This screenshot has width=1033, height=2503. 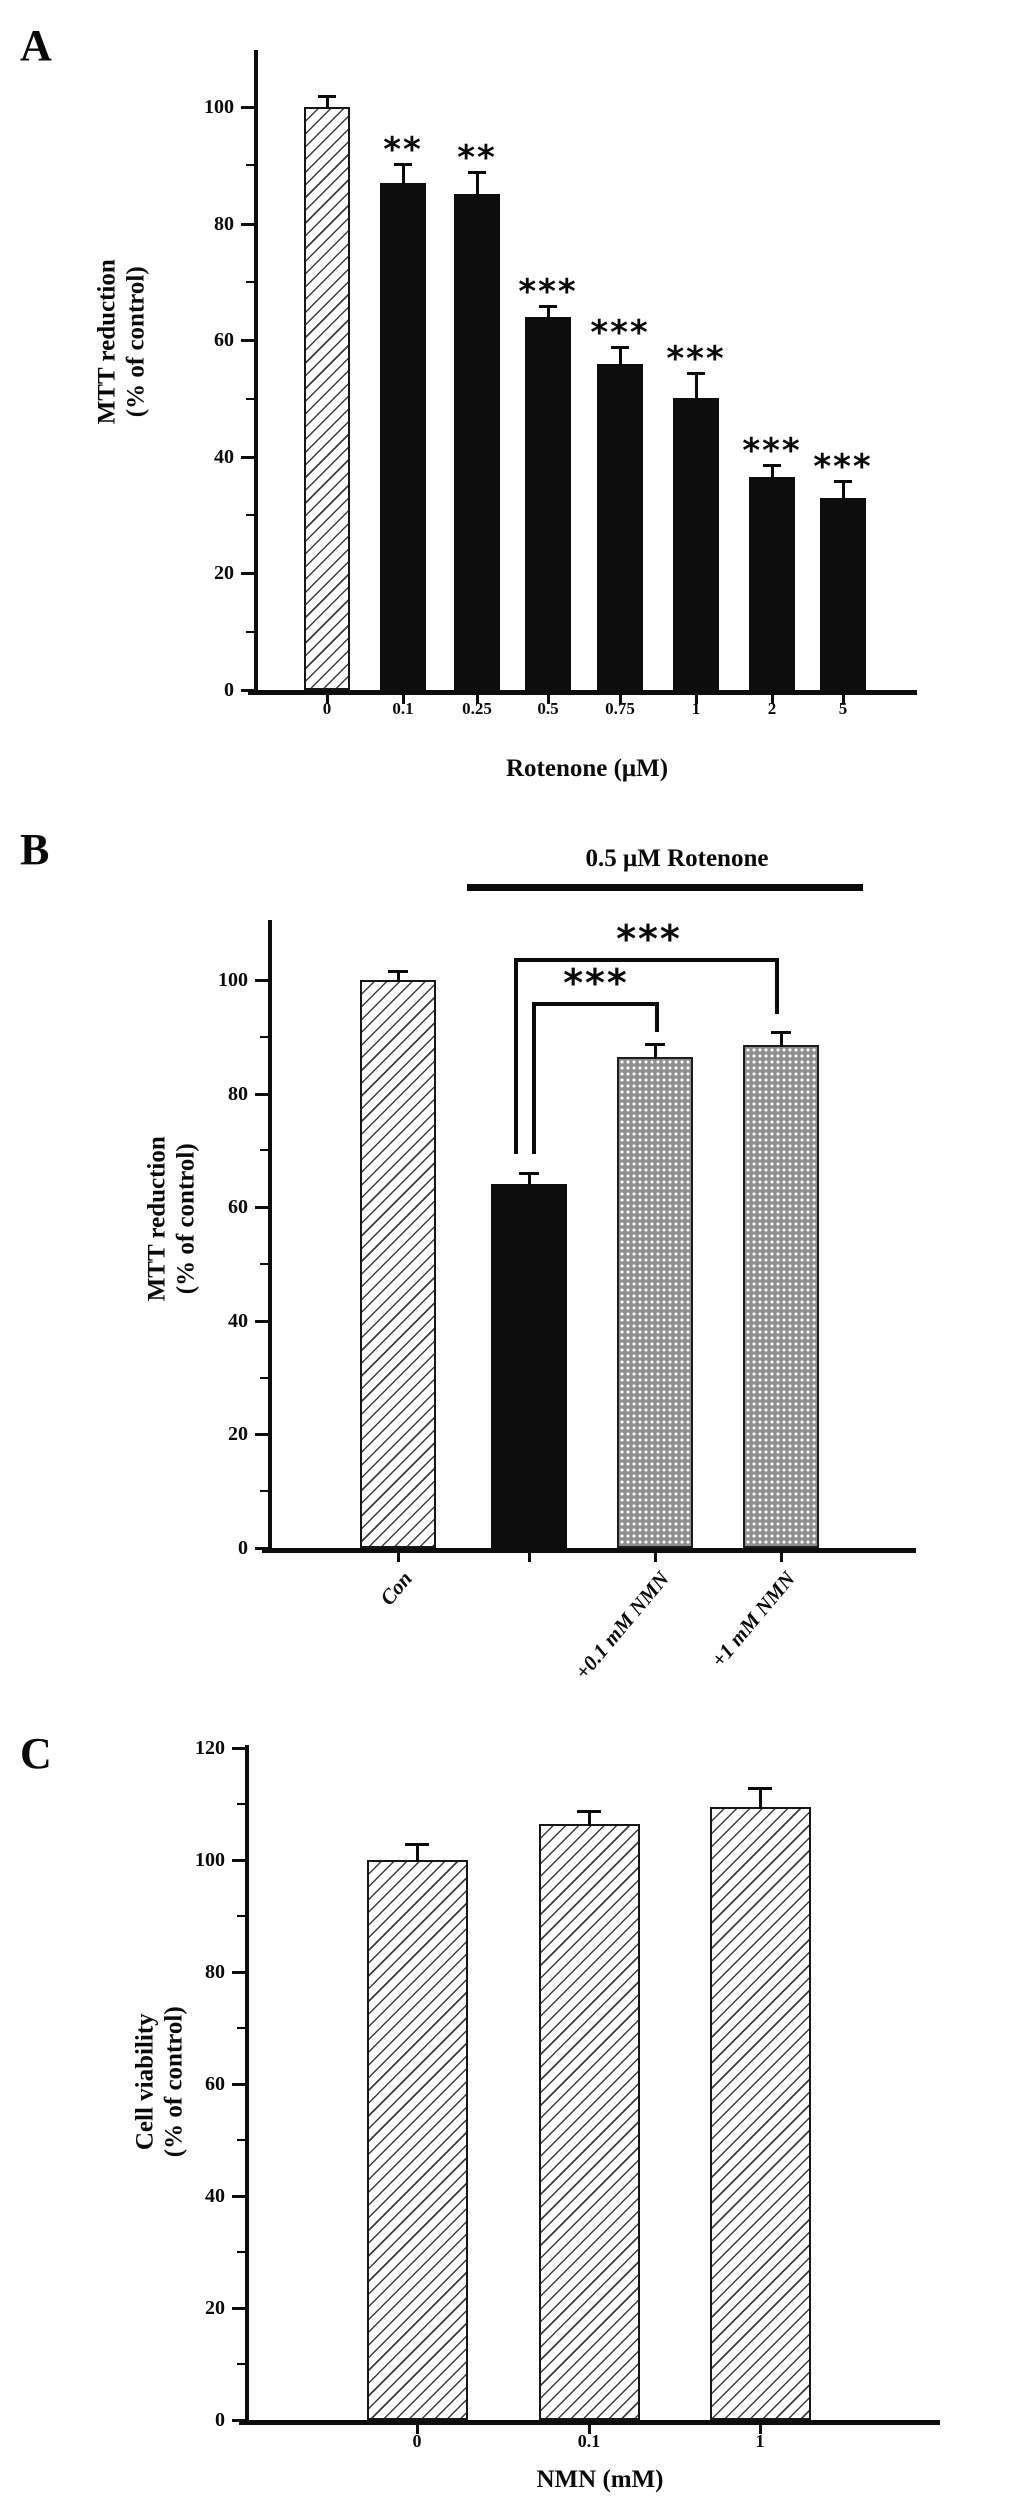 What do you see at coordinates (843, 708) in the screenshot?
I see `x-tick-label: 5` at bounding box center [843, 708].